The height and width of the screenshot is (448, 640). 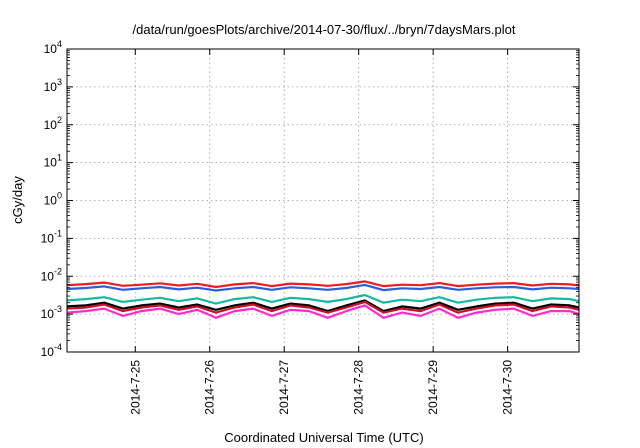 What do you see at coordinates (58, 347) in the screenshot?
I see `y-tick-exponent: -4` at bounding box center [58, 347].